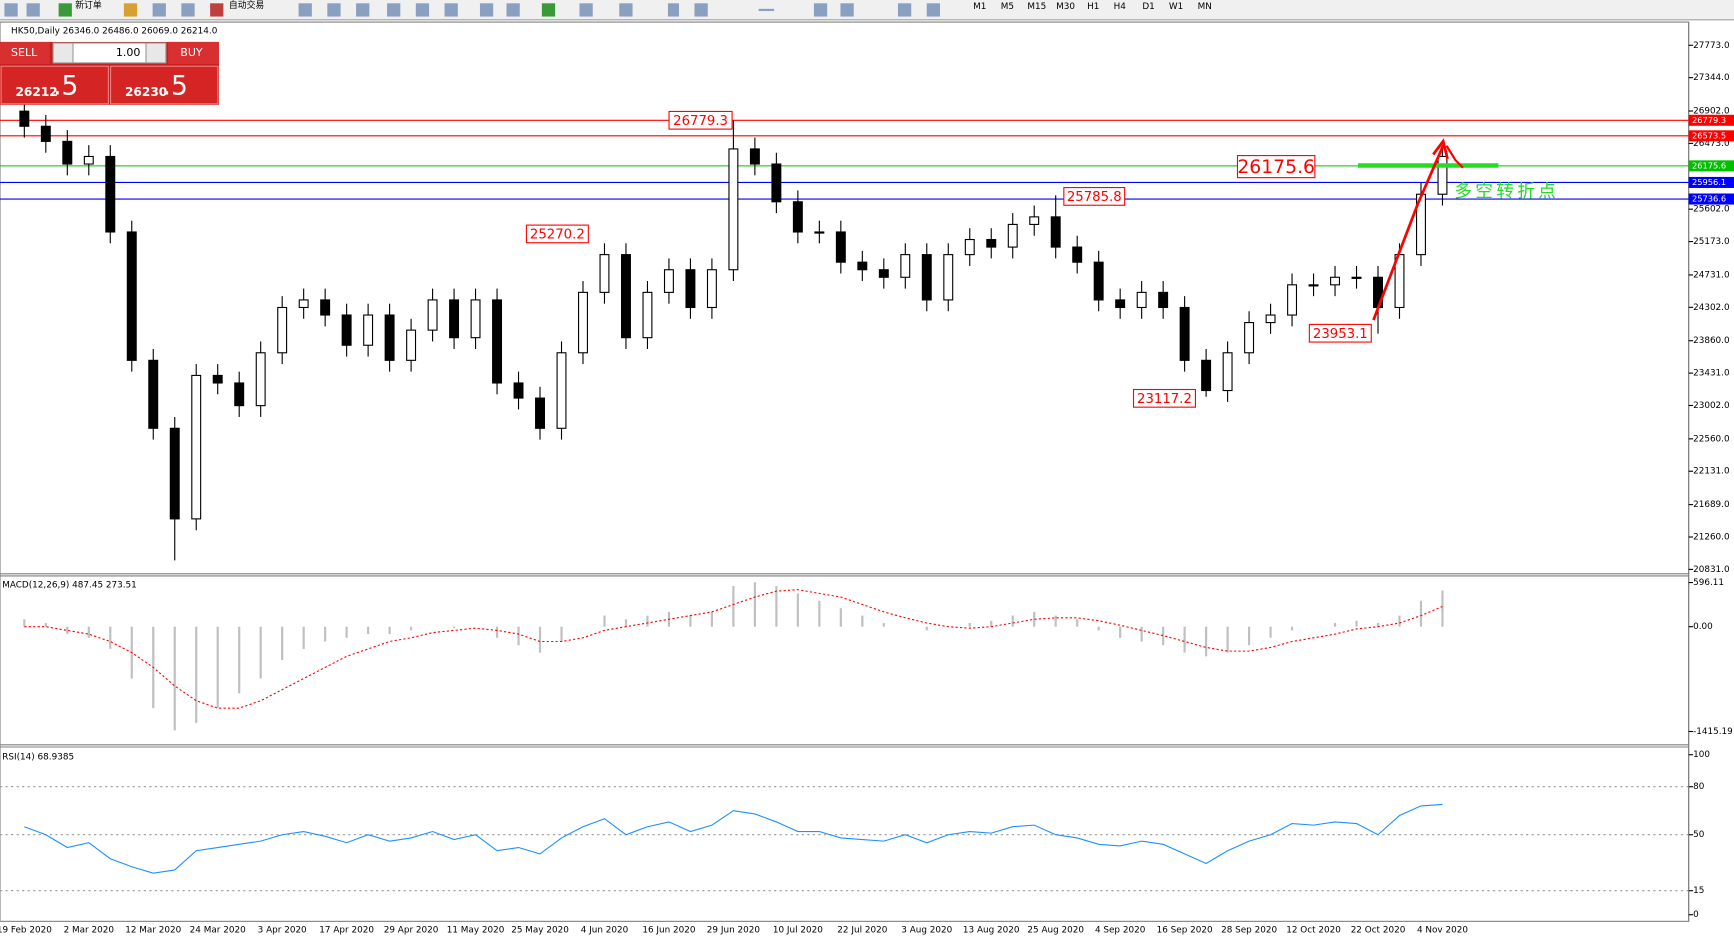  Describe the element at coordinates (36, 92) in the screenshot. I see `bid-price: 26212` at that location.